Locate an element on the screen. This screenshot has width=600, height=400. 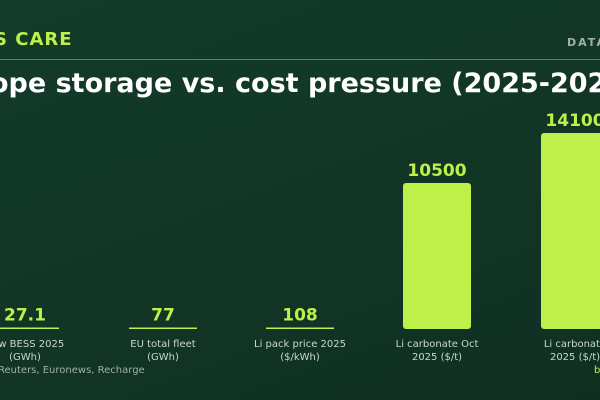
section-tag: DATA is located at coordinates (583, 42).